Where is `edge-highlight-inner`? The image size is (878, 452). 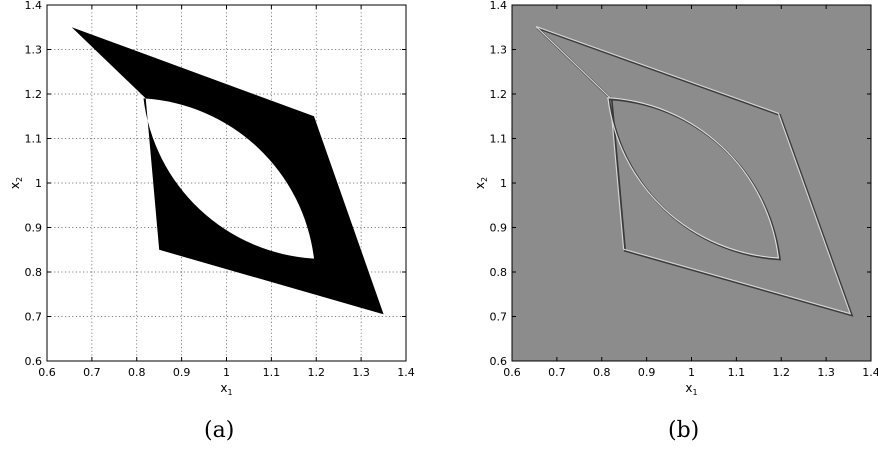
edge-highlight-inner is located at coordinates (693, 178).